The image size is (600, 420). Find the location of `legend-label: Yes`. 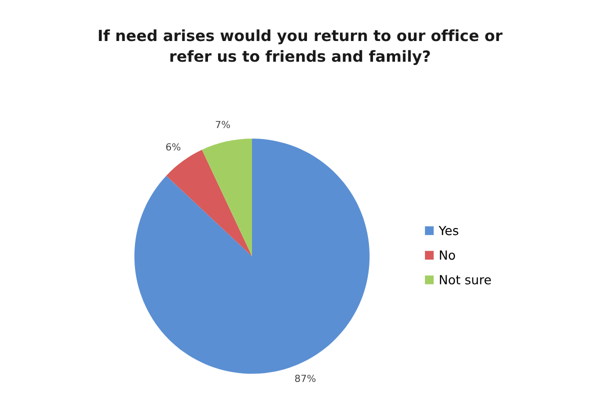

legend-label: Yes is located at coordinates (448, 231).